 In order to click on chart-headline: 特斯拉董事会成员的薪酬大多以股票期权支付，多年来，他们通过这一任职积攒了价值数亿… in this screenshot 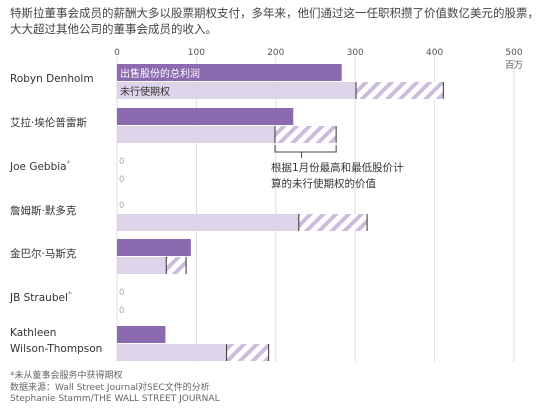, I will do `click(277, 21)`.